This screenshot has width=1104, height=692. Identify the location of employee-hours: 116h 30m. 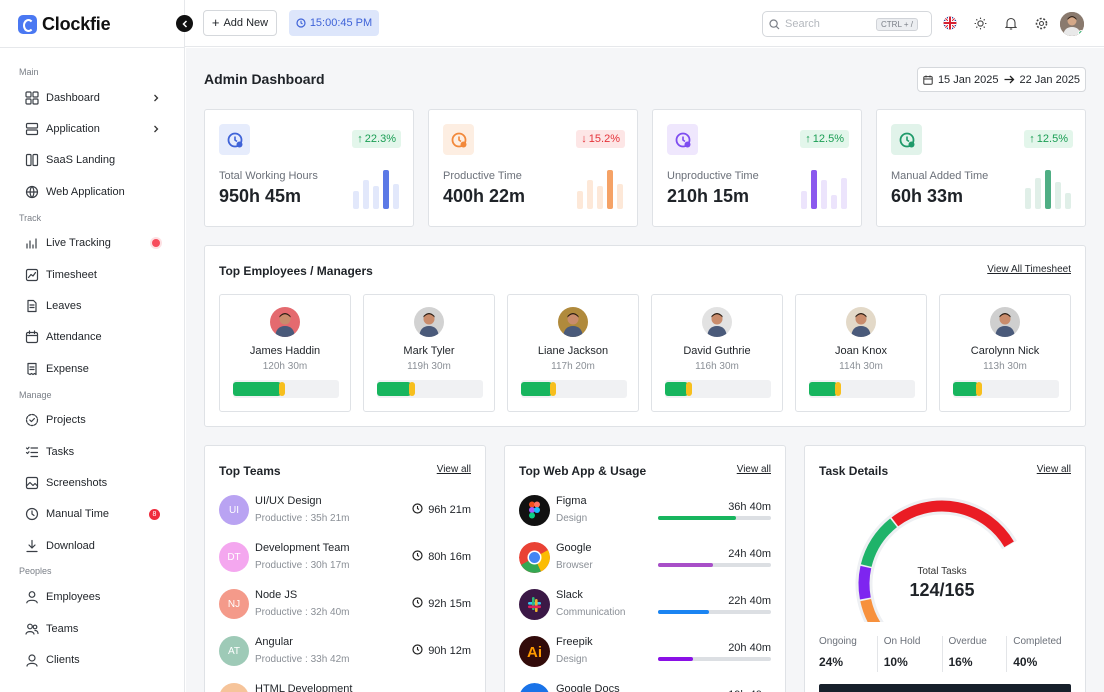
(717, 366).